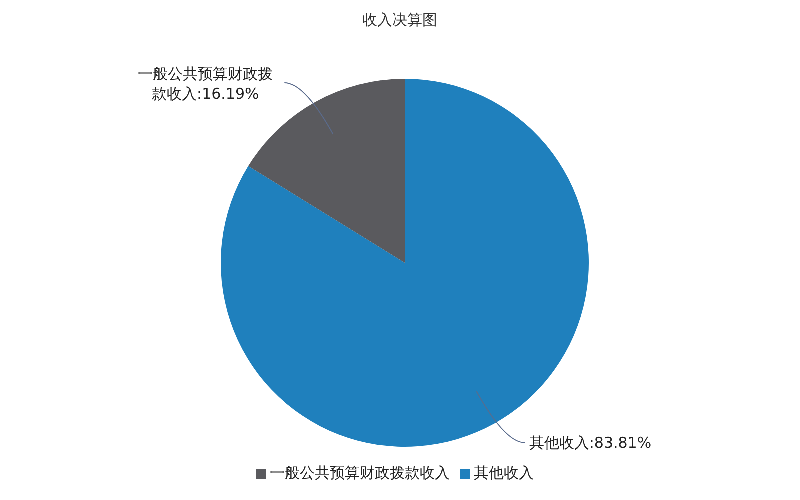 This screenshot has width=800, height=500. I want to click on data-label: 一般公共预算财政拨款收入:16.19%, so click(206, 84).